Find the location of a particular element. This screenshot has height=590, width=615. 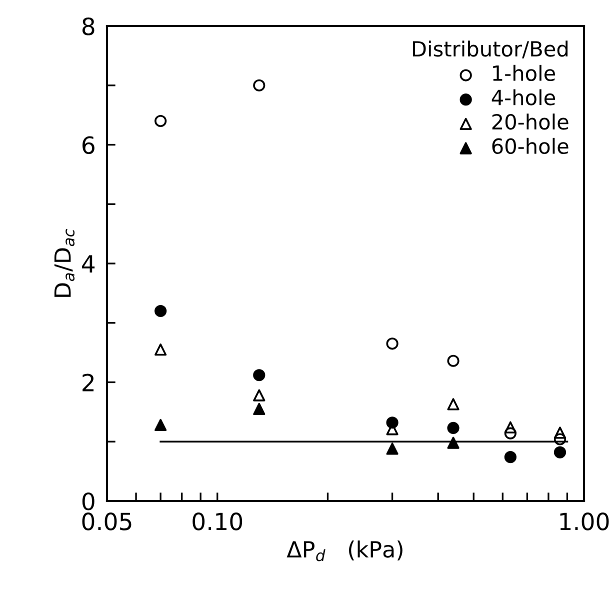

legend-label: 4-hole is located at coordinates (524, 97).